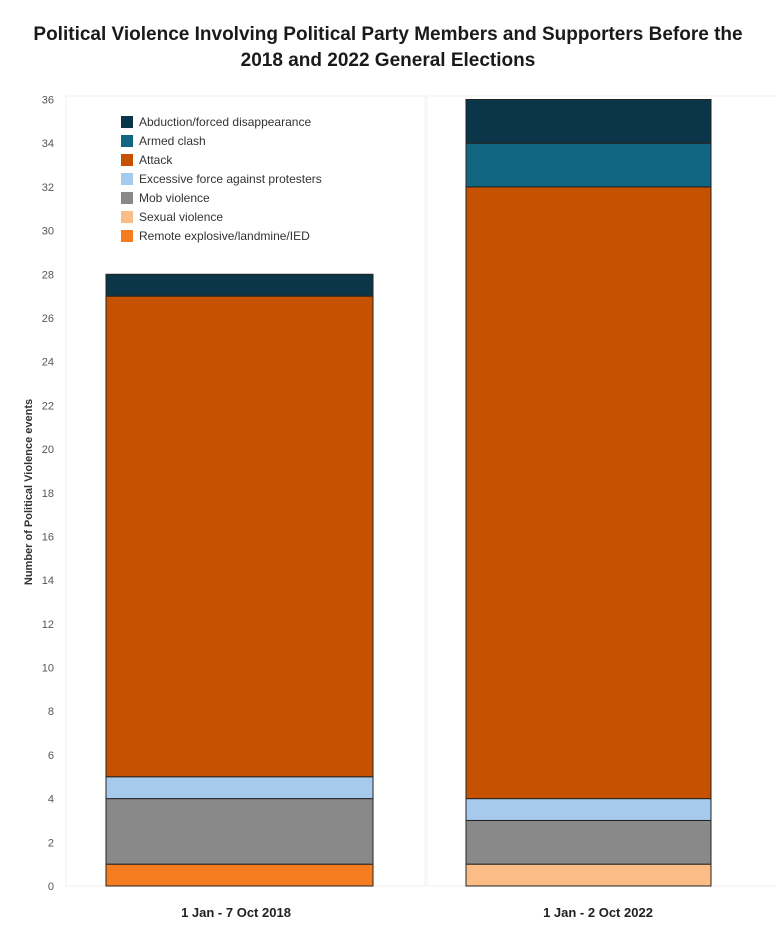  Describe the element at coordinates (172, 141) in the screenshot. I see `legend-label: Armed clash` at that location.